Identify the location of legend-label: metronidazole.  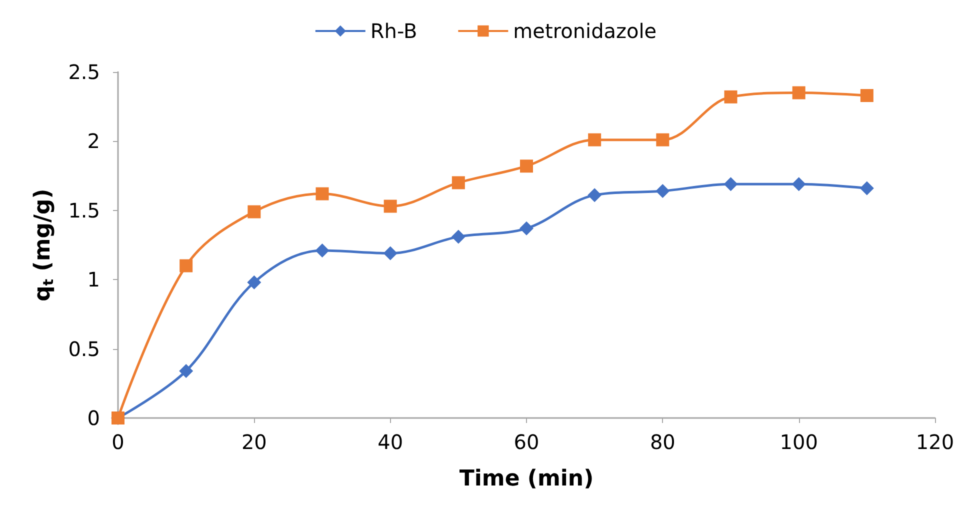
(585, 31).